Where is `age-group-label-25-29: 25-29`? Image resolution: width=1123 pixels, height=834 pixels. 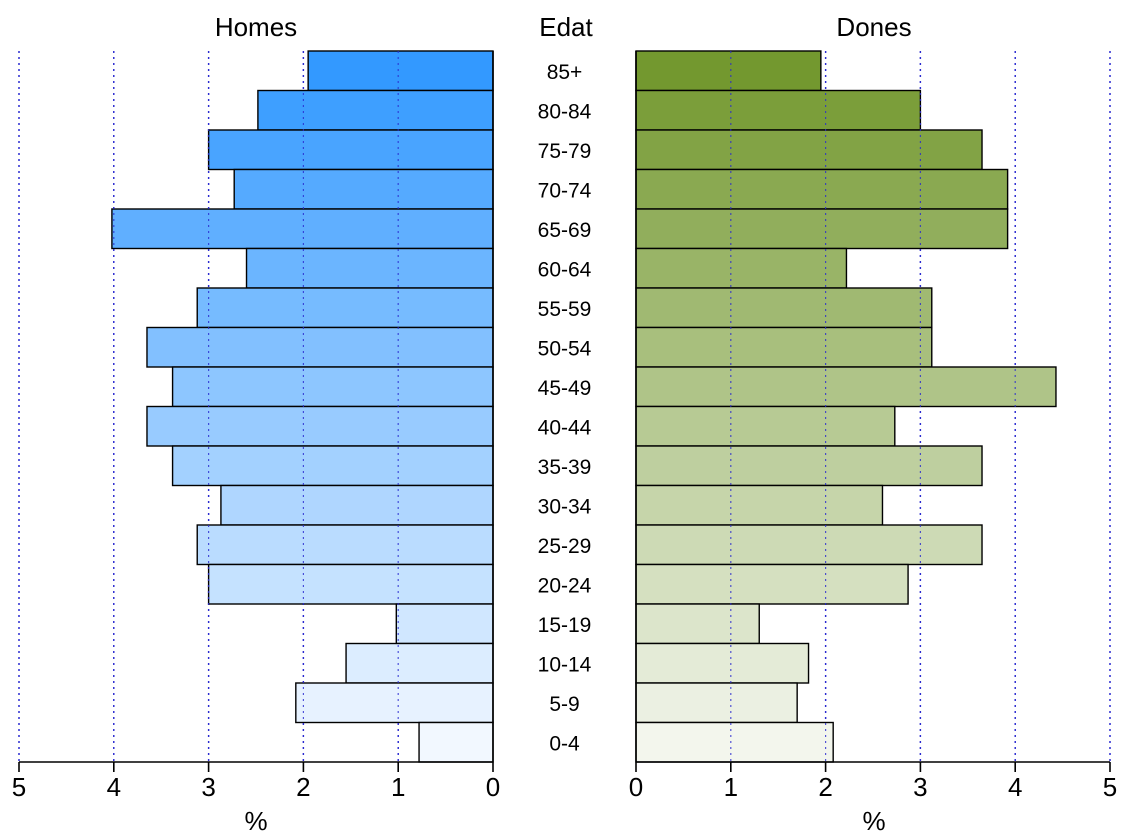 age-group-label-25-29: 25-29 is located at coordinates (565, 546).